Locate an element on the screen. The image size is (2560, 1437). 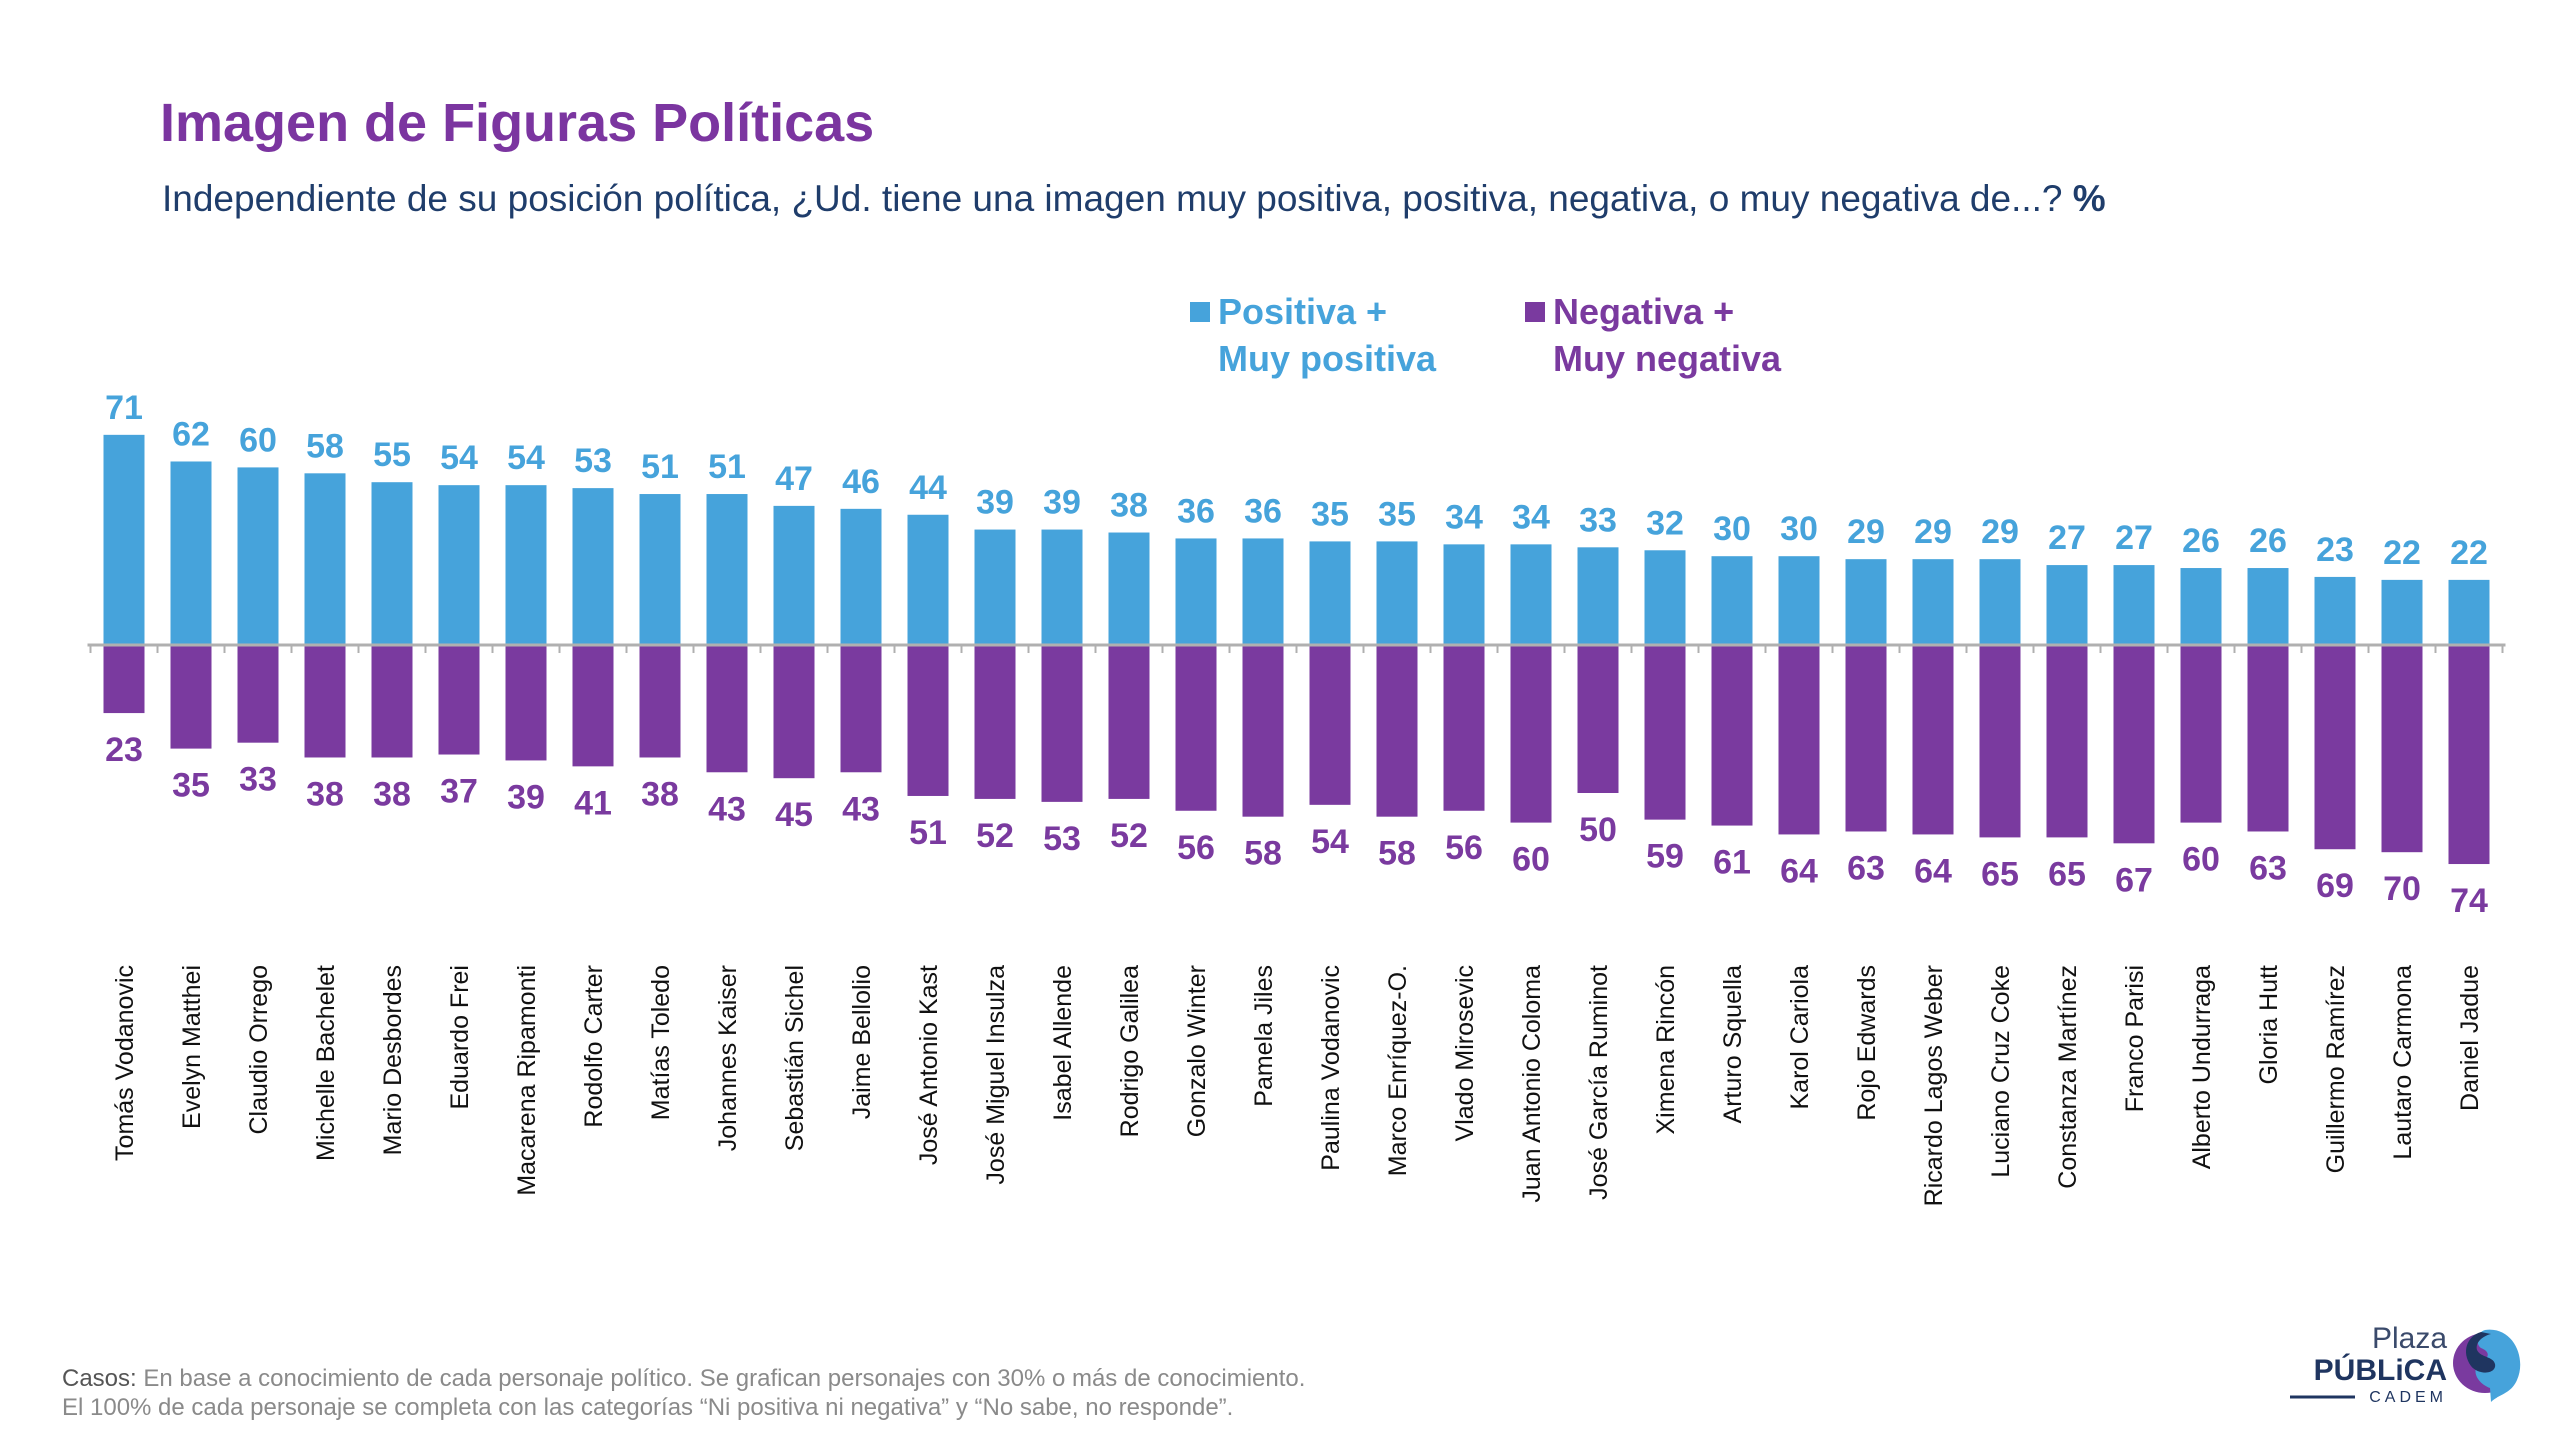
data-label-negative: 33 is located at coordinates (258, 780).